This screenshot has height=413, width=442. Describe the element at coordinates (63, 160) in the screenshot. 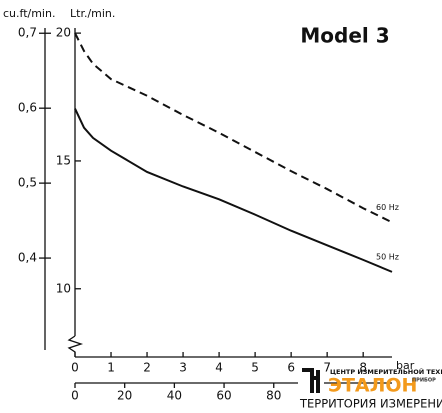

I see `y-tick-label: 15` at that location.